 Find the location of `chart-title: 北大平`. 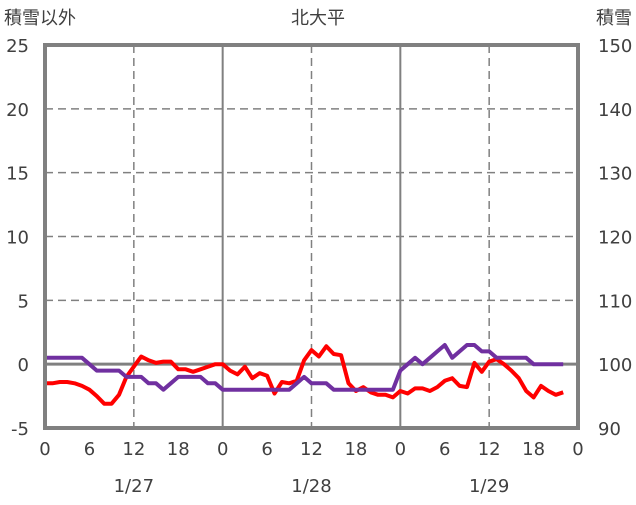

chart-title: 北大平 is located at coordinates (318, 18).